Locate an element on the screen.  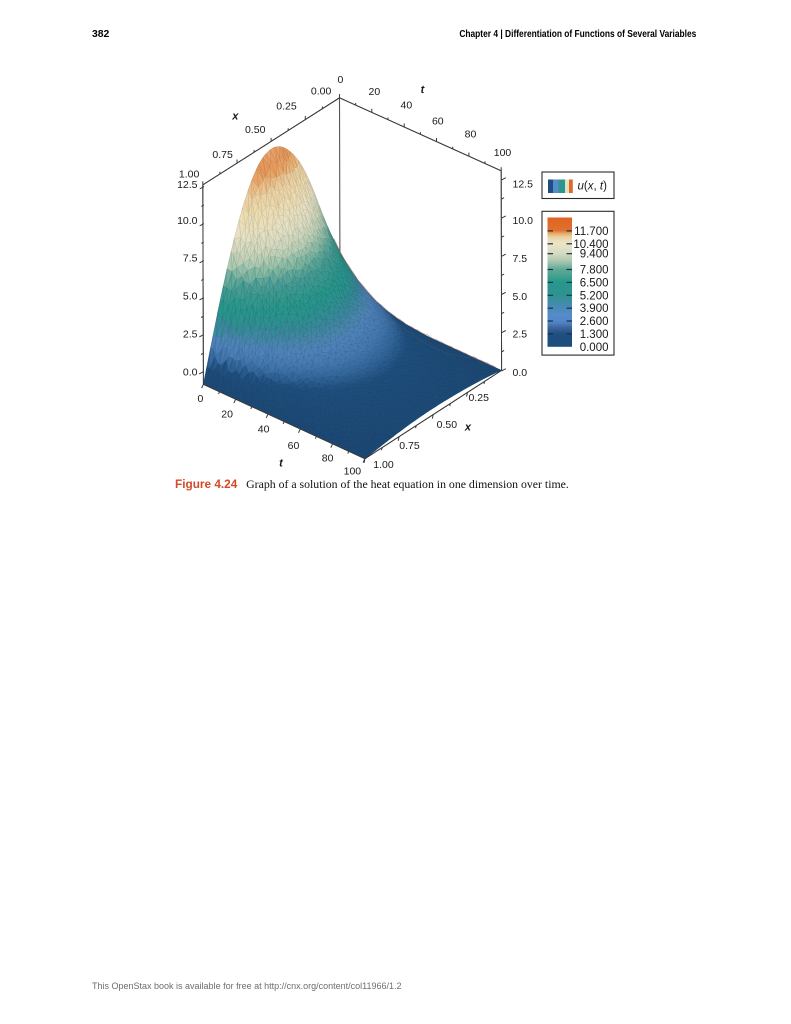
svg-text: 7.800 is located at coordinates (594, 271).